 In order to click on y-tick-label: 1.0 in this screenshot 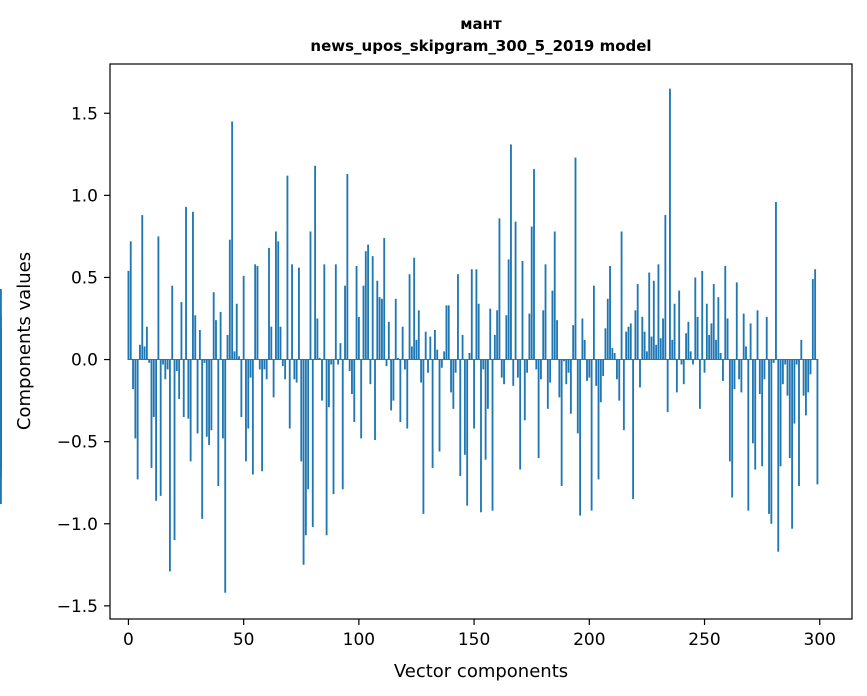, I will do `click(84, 196)`.